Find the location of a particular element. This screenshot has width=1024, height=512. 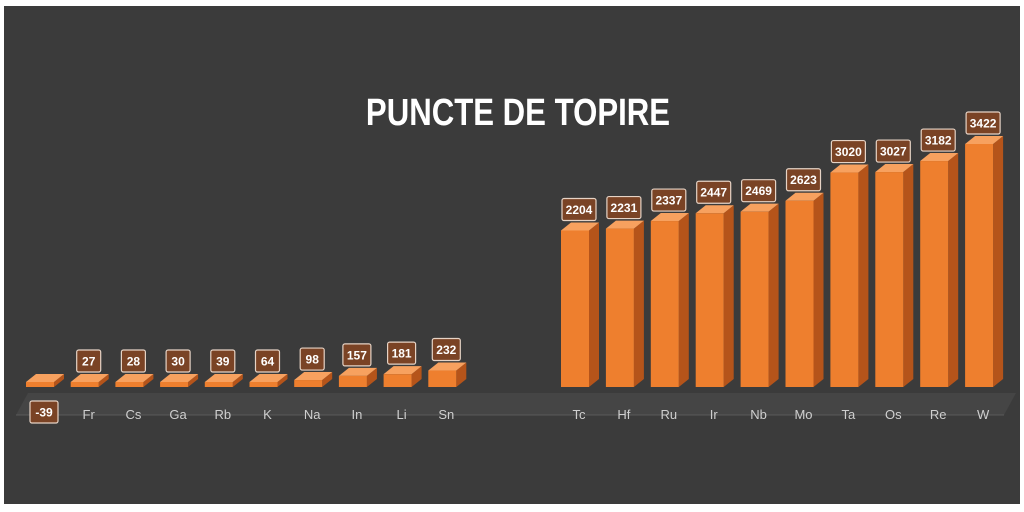

bar-side-hf is located at coordinates (638, 303).